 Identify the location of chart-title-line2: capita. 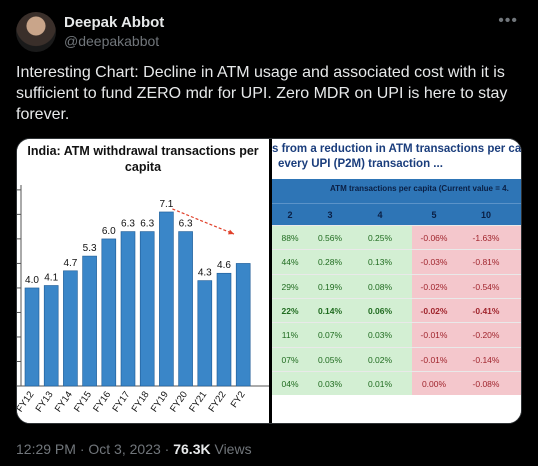
(143, 167).